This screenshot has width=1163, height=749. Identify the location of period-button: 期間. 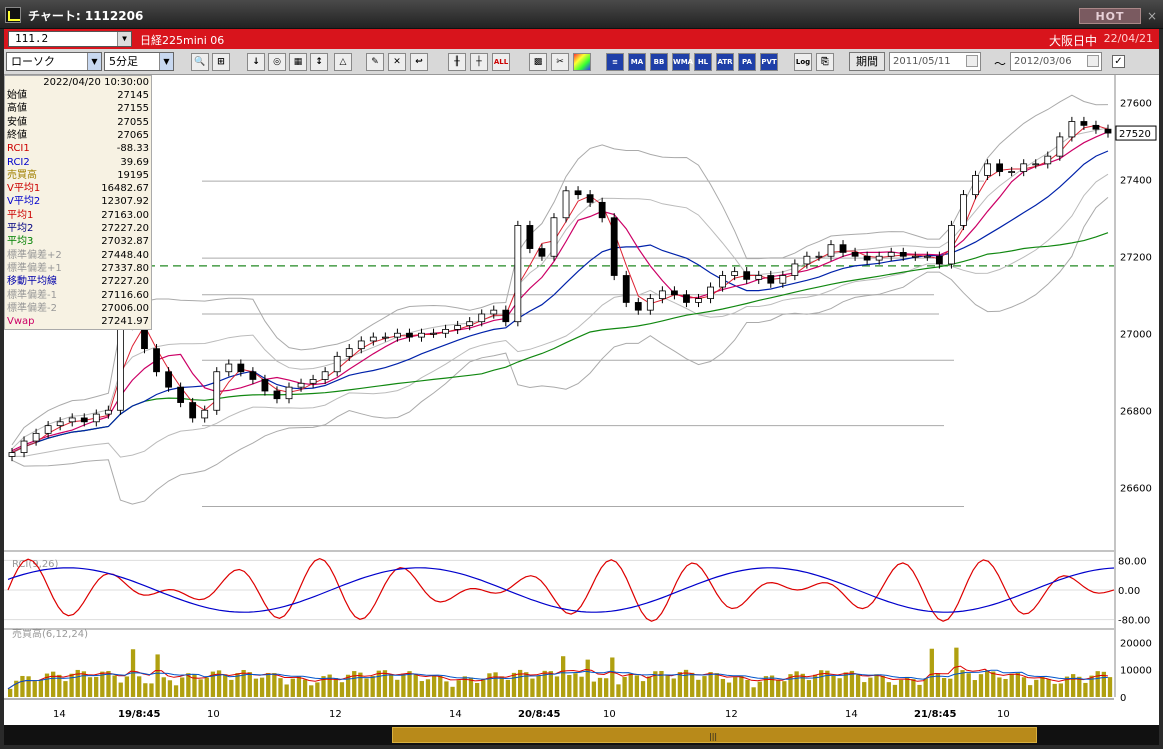
(867, 61).